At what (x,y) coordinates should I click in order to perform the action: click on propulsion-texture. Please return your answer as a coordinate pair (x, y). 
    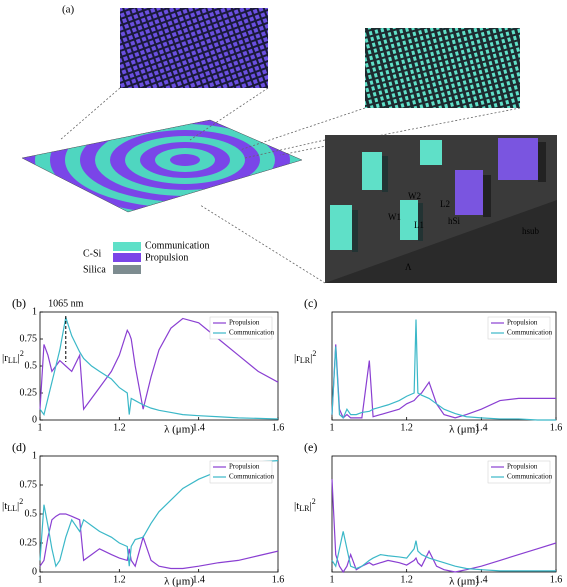
    Looking at the image, I should click on (194, 48).